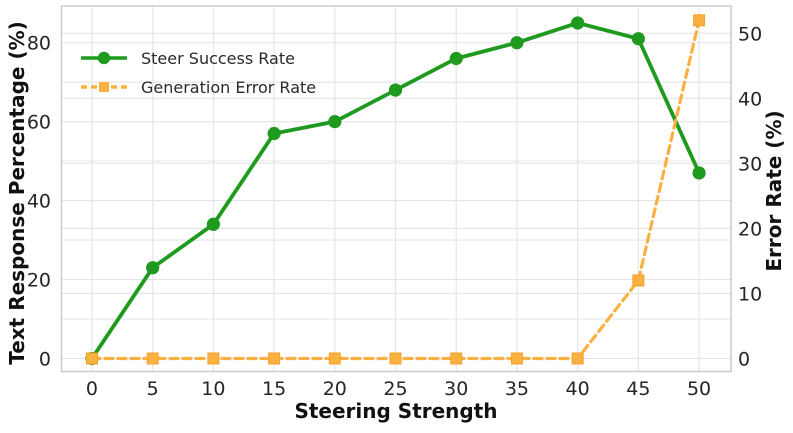 The image size is (793, 433). Describe the element at coordinates (39, 44) in the screenshot. I see `left-y-tick-label: 80` at that location.